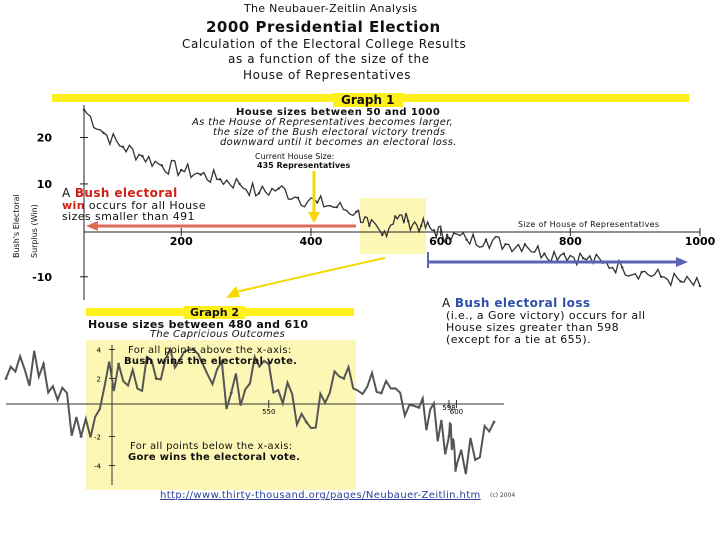 The image size is (720, 540). I want to click on header-title: 2000 Presidential Election, so click(323, 27).